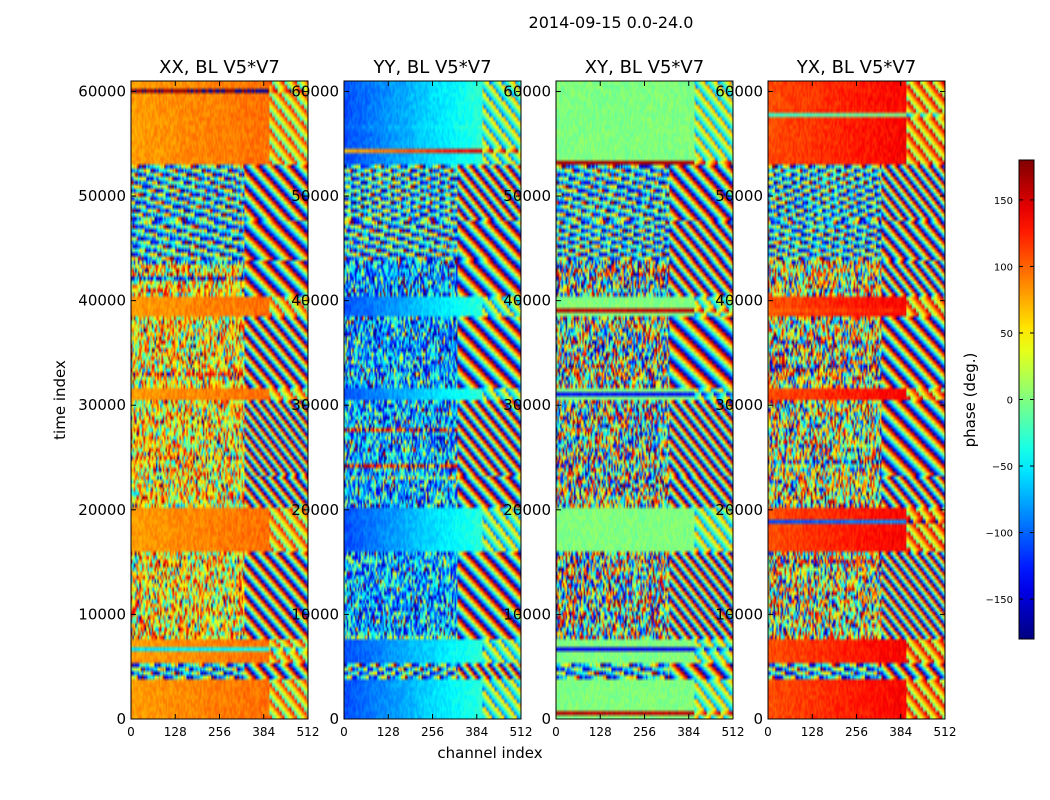 The image size is (1050, 800). Describe the element at coordinates (999, 600) in the screenshot. I see `colorbar-tick-label: −150` at that location.